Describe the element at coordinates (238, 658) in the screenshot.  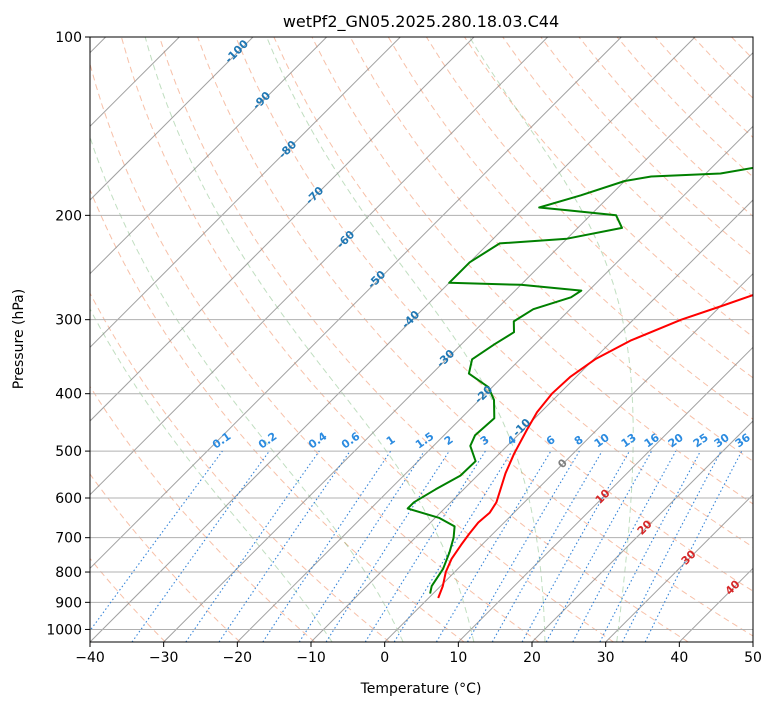
I see `x-tick-label: −20` at that location.